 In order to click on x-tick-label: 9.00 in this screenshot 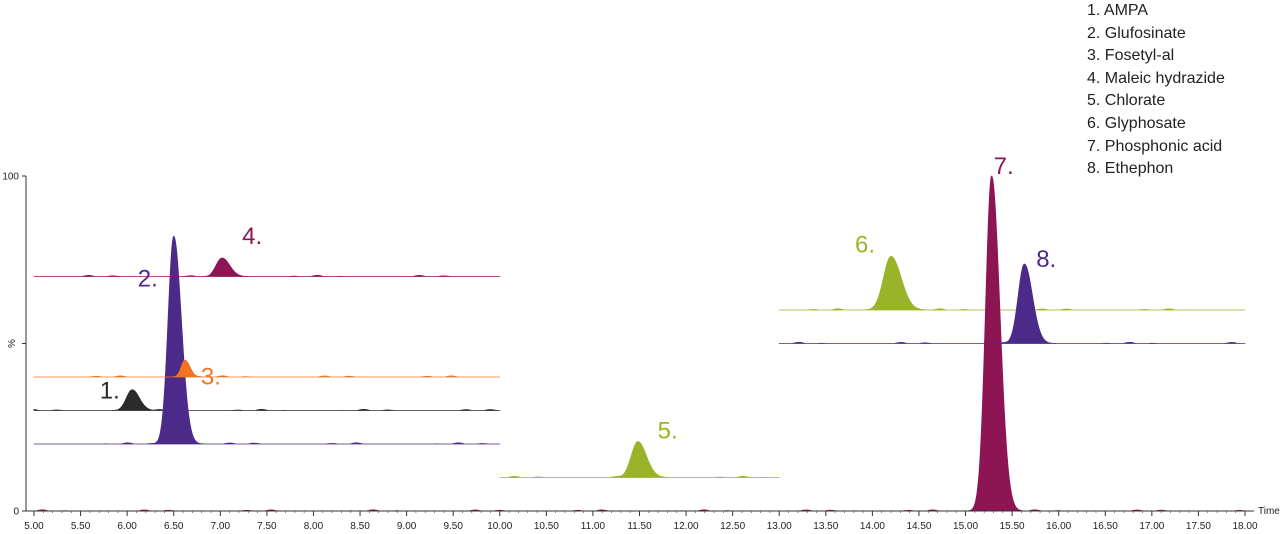, I will do `click(407, 526)`.